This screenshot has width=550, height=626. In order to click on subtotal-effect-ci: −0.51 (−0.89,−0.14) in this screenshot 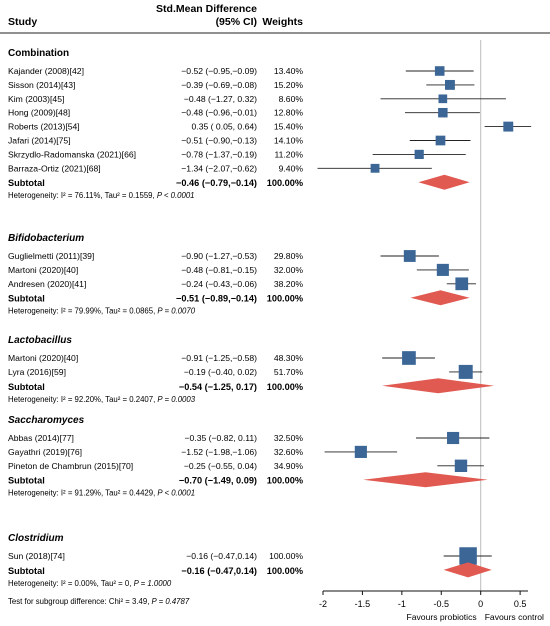, I will do `click(216, 299)`.